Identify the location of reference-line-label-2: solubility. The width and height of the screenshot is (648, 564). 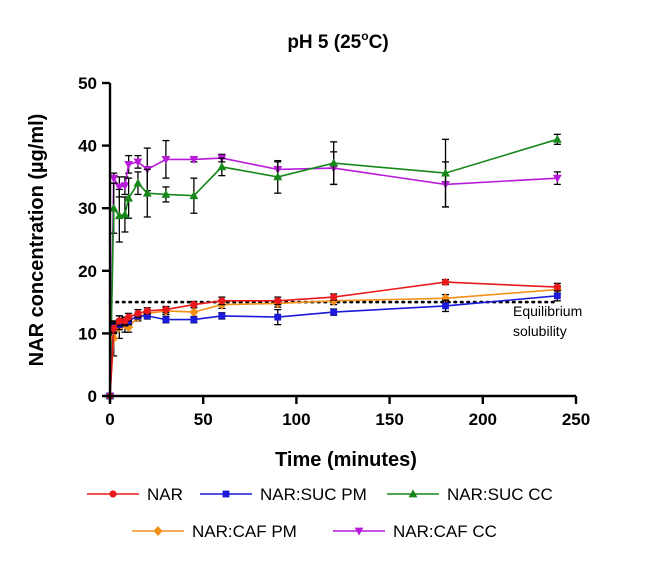
(540, 331).